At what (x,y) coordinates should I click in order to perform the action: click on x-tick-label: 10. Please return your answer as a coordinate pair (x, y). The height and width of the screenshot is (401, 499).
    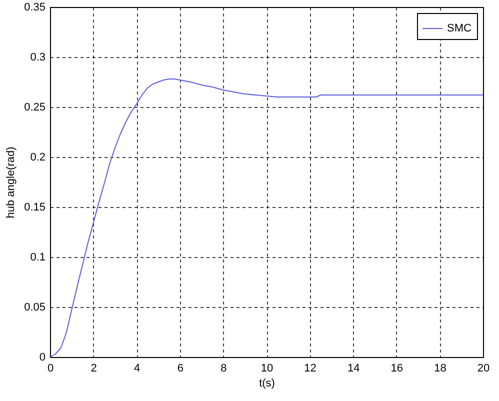
    Looking at the image, I should click on (267, 368).